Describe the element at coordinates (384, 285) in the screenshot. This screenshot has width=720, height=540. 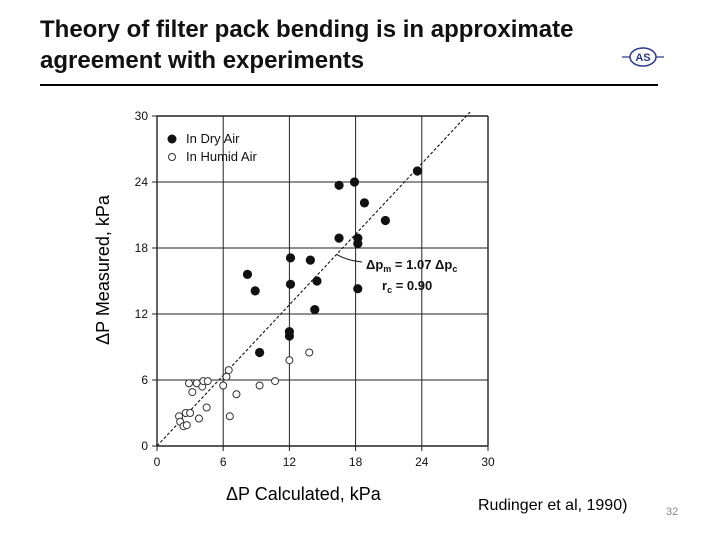
I see `ann-r: r` at that location.